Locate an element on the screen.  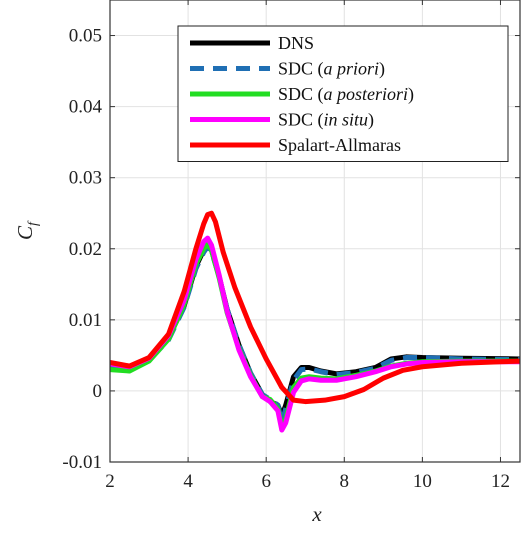
y-tick-label: -0.01 is located at coordinates (82, 462).